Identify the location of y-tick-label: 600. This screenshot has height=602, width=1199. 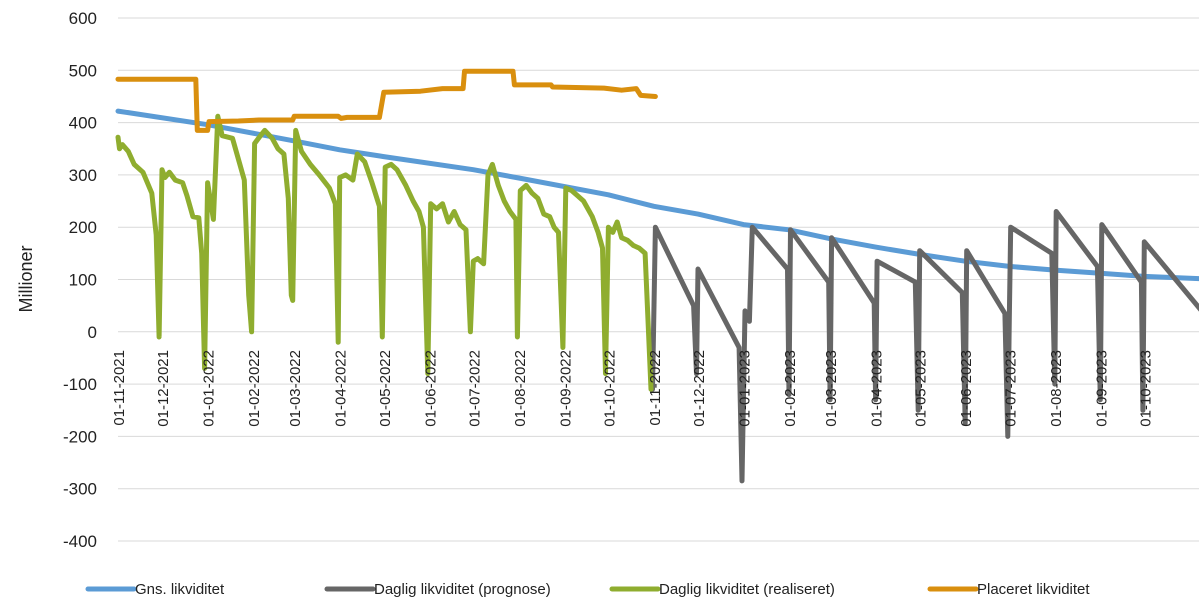
(83, 18).